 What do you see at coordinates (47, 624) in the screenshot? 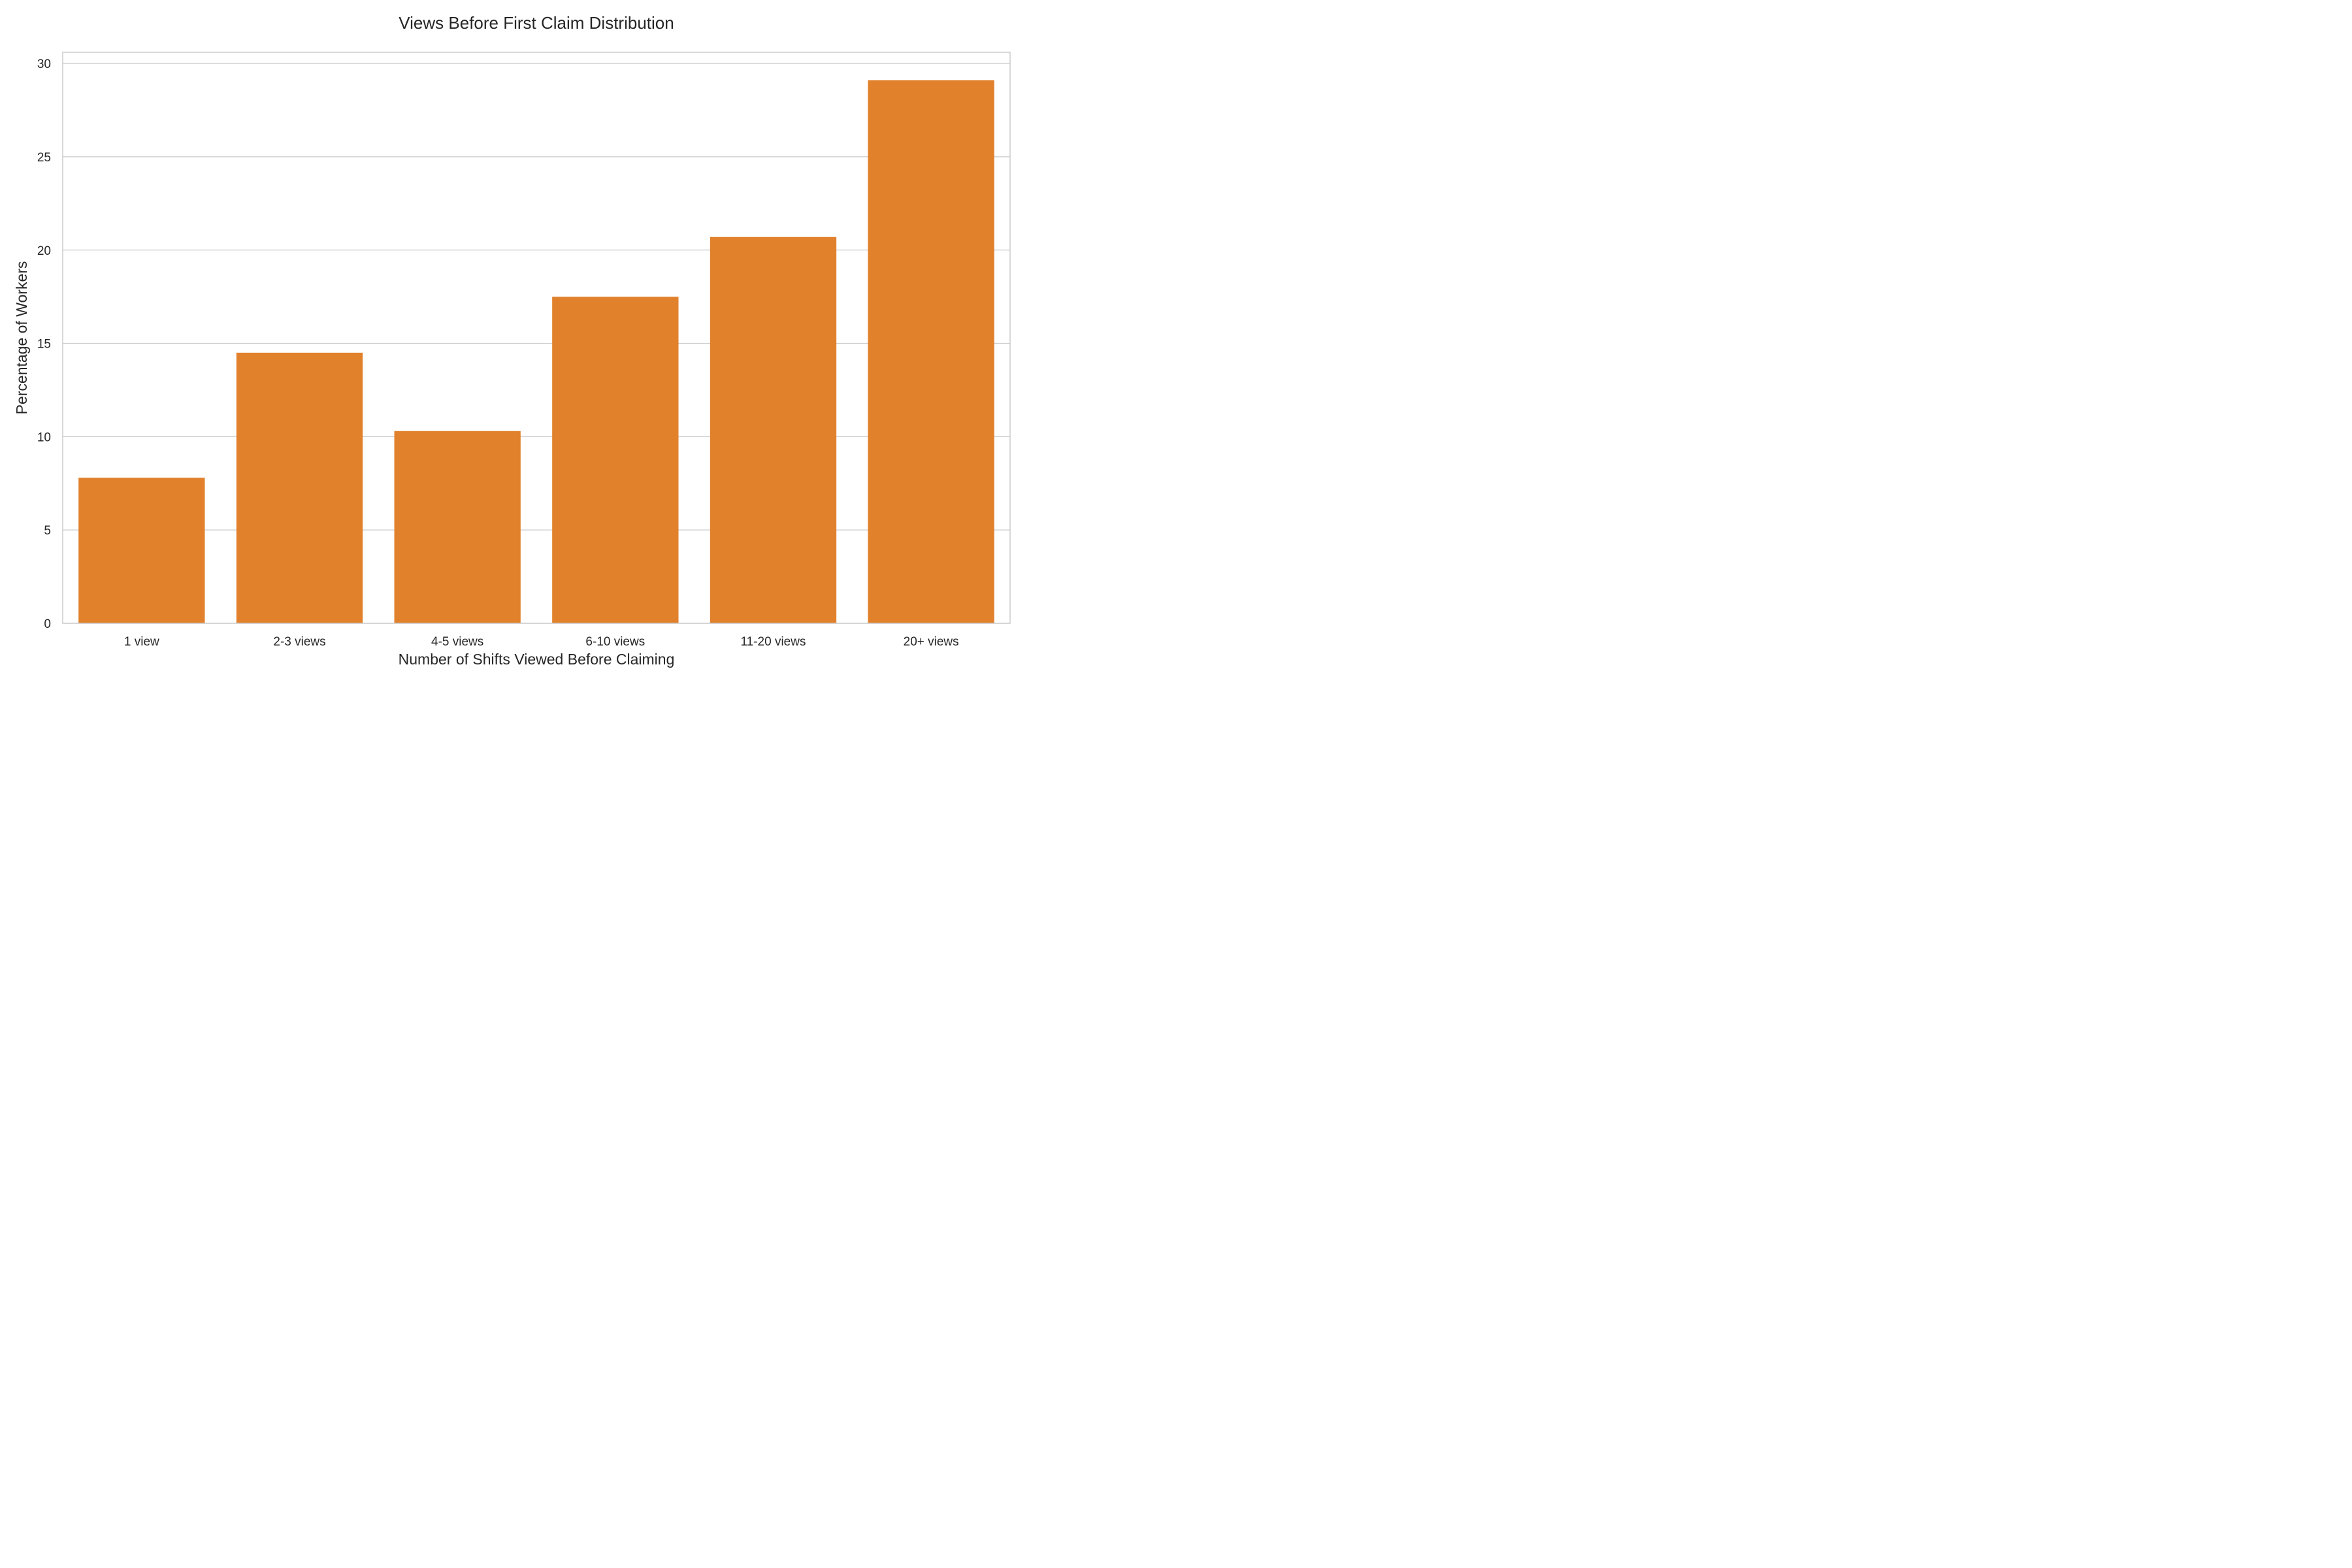
I see `y-tick-label: 0` at bounding box center [47, 624].